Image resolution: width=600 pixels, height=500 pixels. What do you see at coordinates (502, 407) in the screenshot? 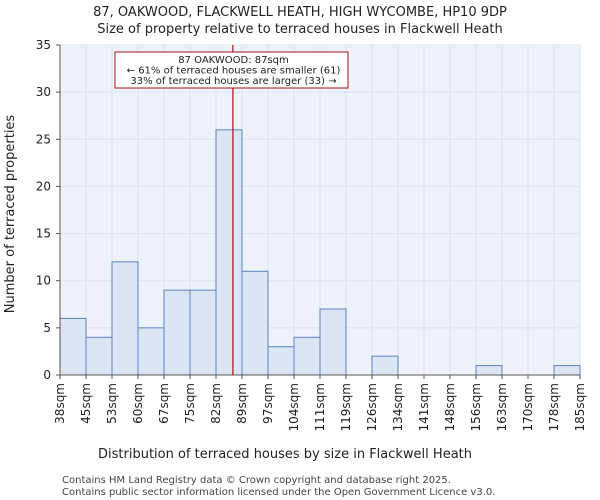
I see `x-tick-label: 163sqm` at bounding box center [502, 407].